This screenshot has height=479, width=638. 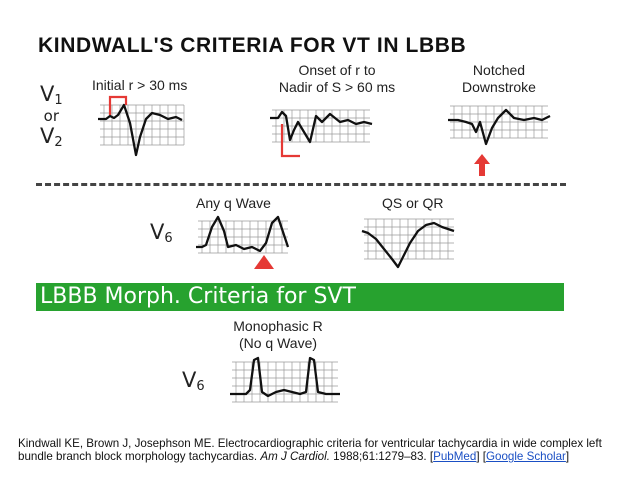 I want to click on lead-v2-letter: V, so click(x=47, y=135).